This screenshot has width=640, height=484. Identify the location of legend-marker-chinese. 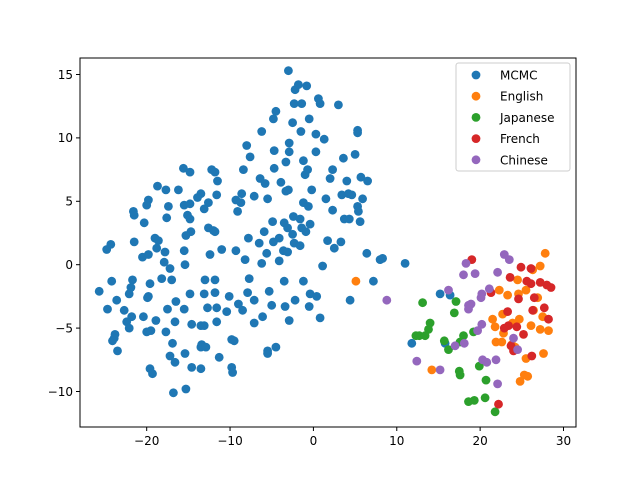
(476, 160).